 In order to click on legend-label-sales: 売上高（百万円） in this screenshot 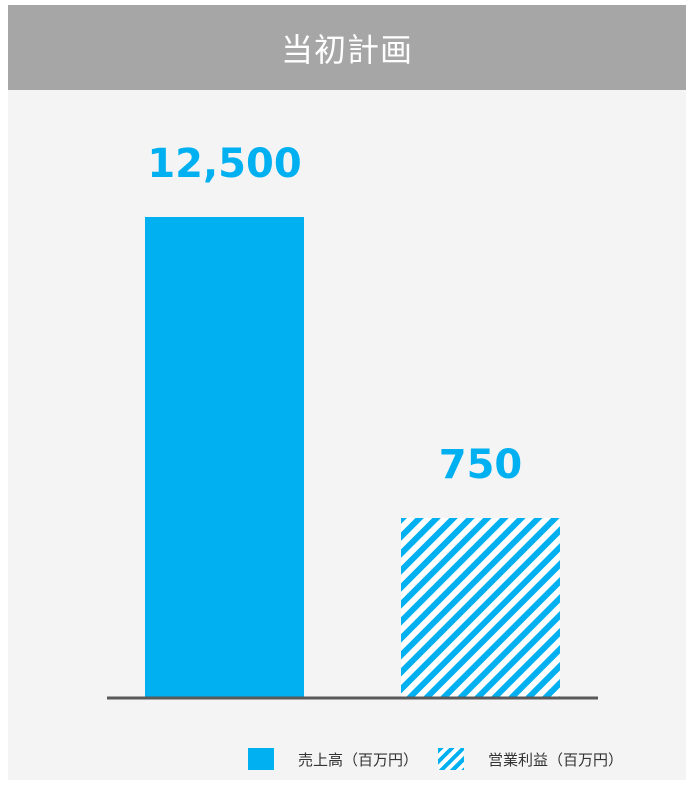, I will do `click(358, 759)`.